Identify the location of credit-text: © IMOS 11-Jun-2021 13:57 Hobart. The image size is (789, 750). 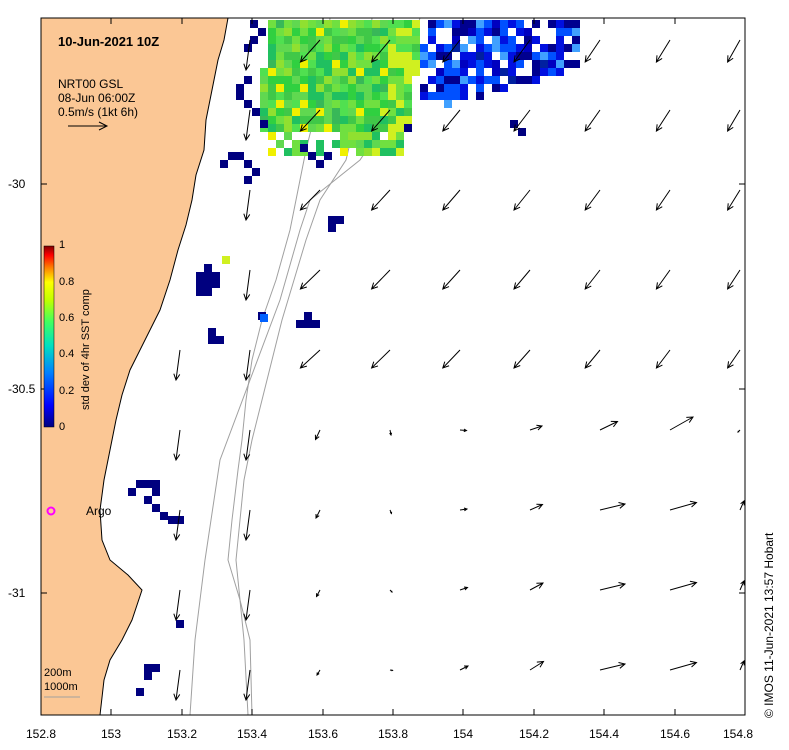
(769, 625).